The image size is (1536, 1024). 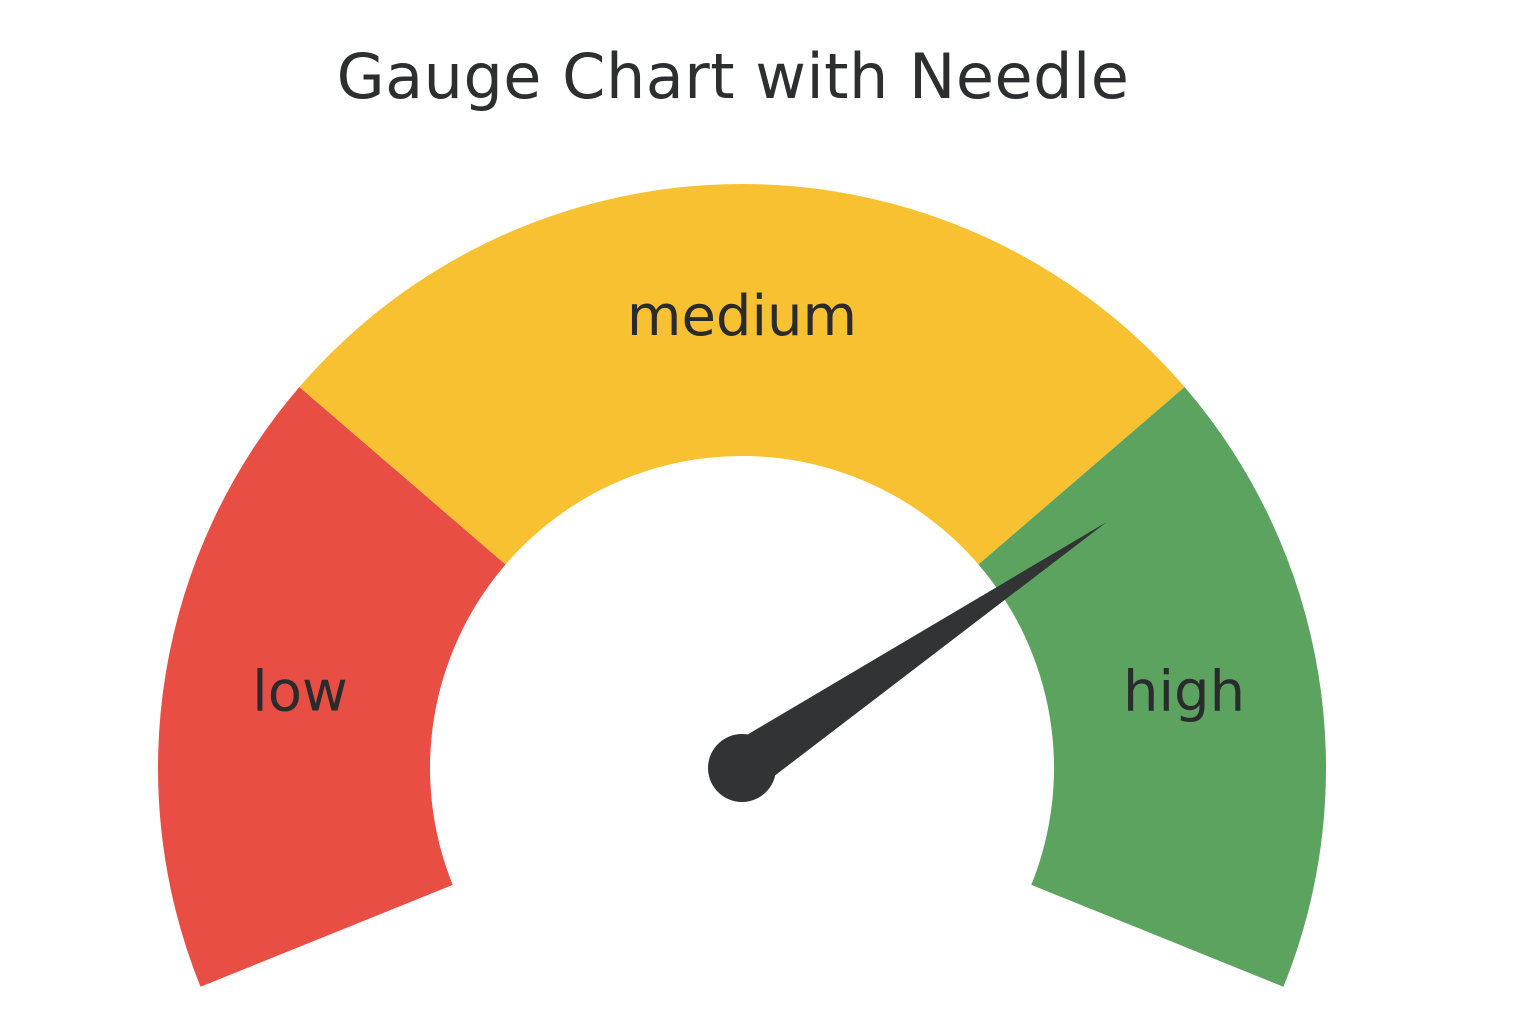 I want to click on gauge-band-label-high: high, so click(x=1184, y=691).